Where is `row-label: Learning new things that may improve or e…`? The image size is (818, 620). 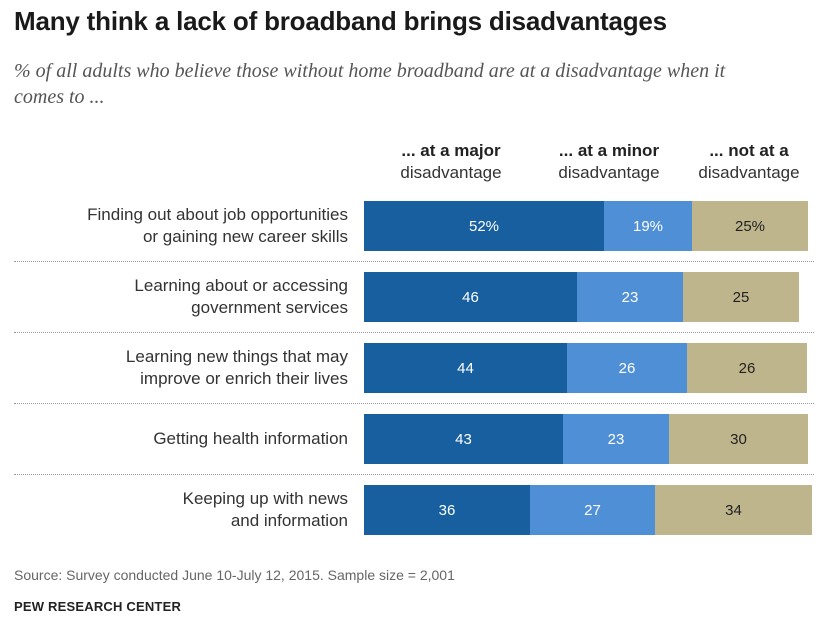
row-label: Learning new things that may improve or e… is located at coordinates (179, 368).